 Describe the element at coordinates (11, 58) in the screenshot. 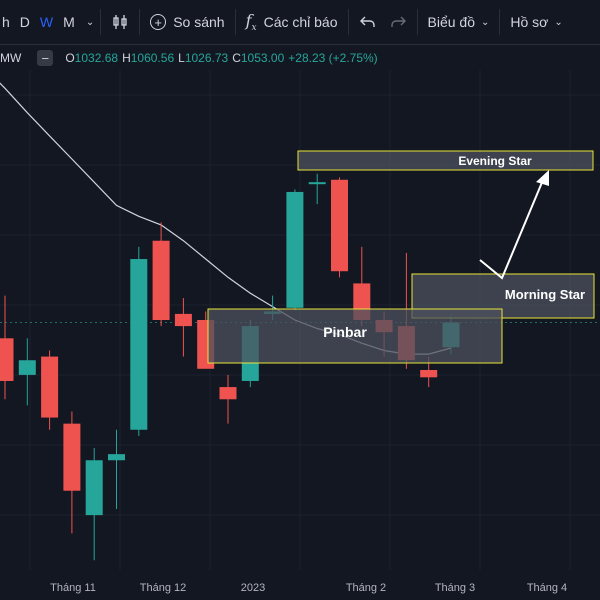

I see `symbol-name: MW` at that location.